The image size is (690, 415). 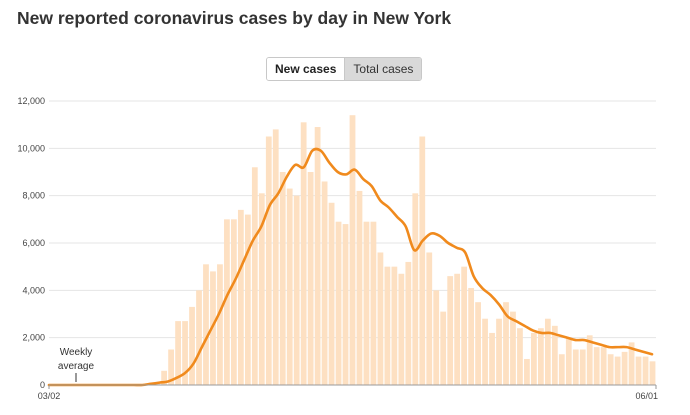 What do you see at coordinates (49, 396) in the screenshot?
I see `x-tick-label: 03/02` at bounding box center [49, 396].